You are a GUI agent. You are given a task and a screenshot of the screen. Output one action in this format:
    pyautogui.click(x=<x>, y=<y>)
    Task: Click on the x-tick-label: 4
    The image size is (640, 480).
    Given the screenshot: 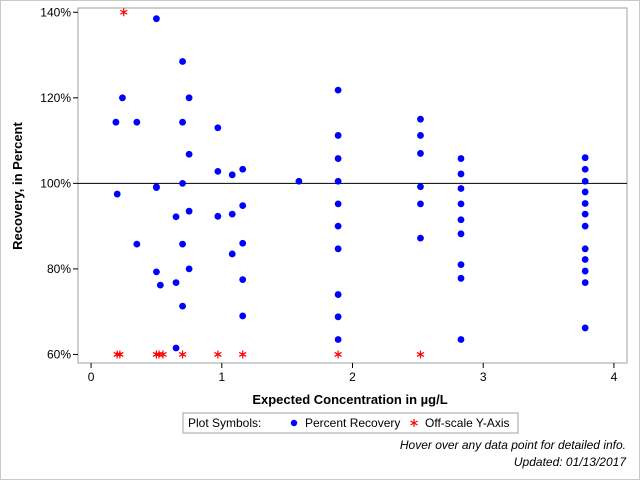 What is the action you would take?
    pyautogui.click(x=614, y=377)
    